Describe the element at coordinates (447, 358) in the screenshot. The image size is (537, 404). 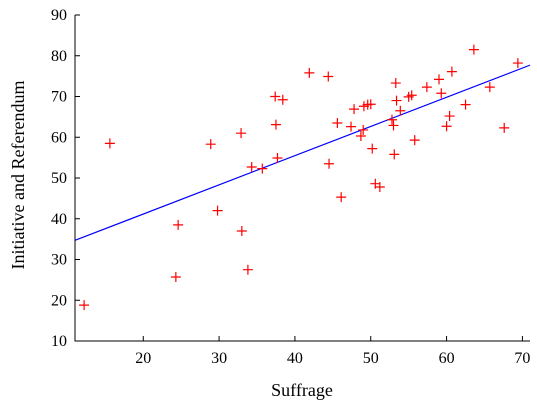
I see `x-tick-label: 60` at that location.